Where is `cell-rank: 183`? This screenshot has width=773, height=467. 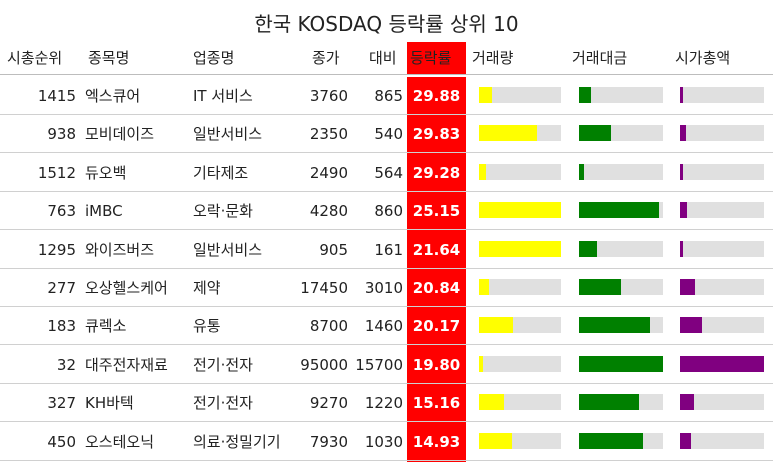 cell-rank: 183 is located at coordinates (61, 326).